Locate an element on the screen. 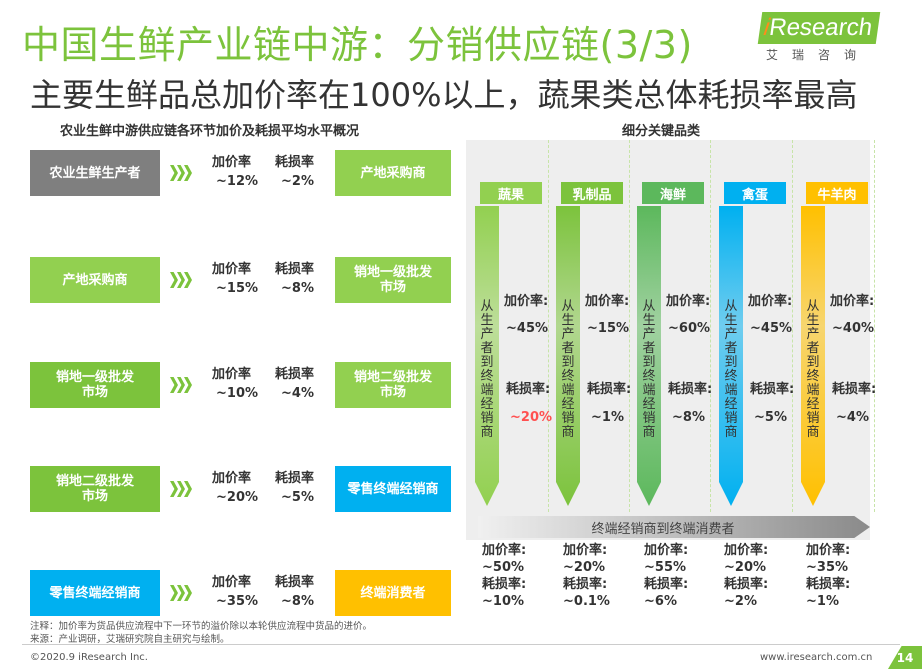  markup-value: ~60% is located at coordinates (689, 328).